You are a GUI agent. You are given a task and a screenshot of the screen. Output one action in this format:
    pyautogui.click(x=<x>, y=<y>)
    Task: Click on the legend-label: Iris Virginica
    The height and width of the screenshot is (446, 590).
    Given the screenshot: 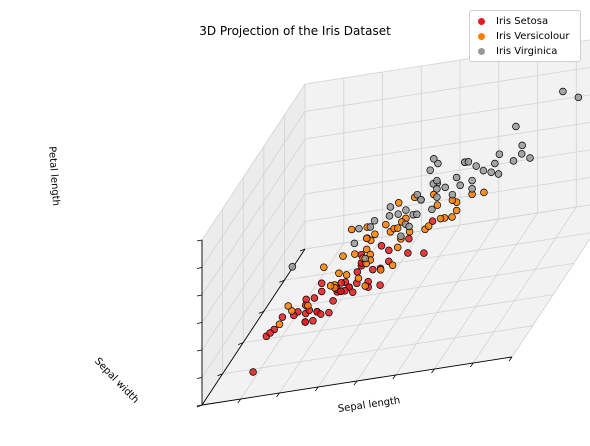 What is the action you would take?
    pyautogui.click(x=527, y=51)
    